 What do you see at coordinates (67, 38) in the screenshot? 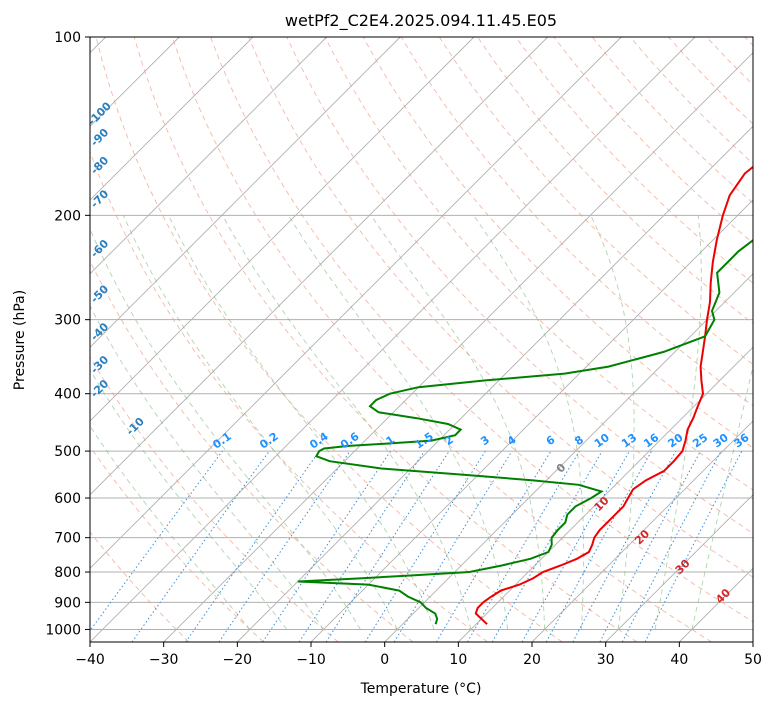
I see `y-tick-label: 100` at bounding box center [67, 38].